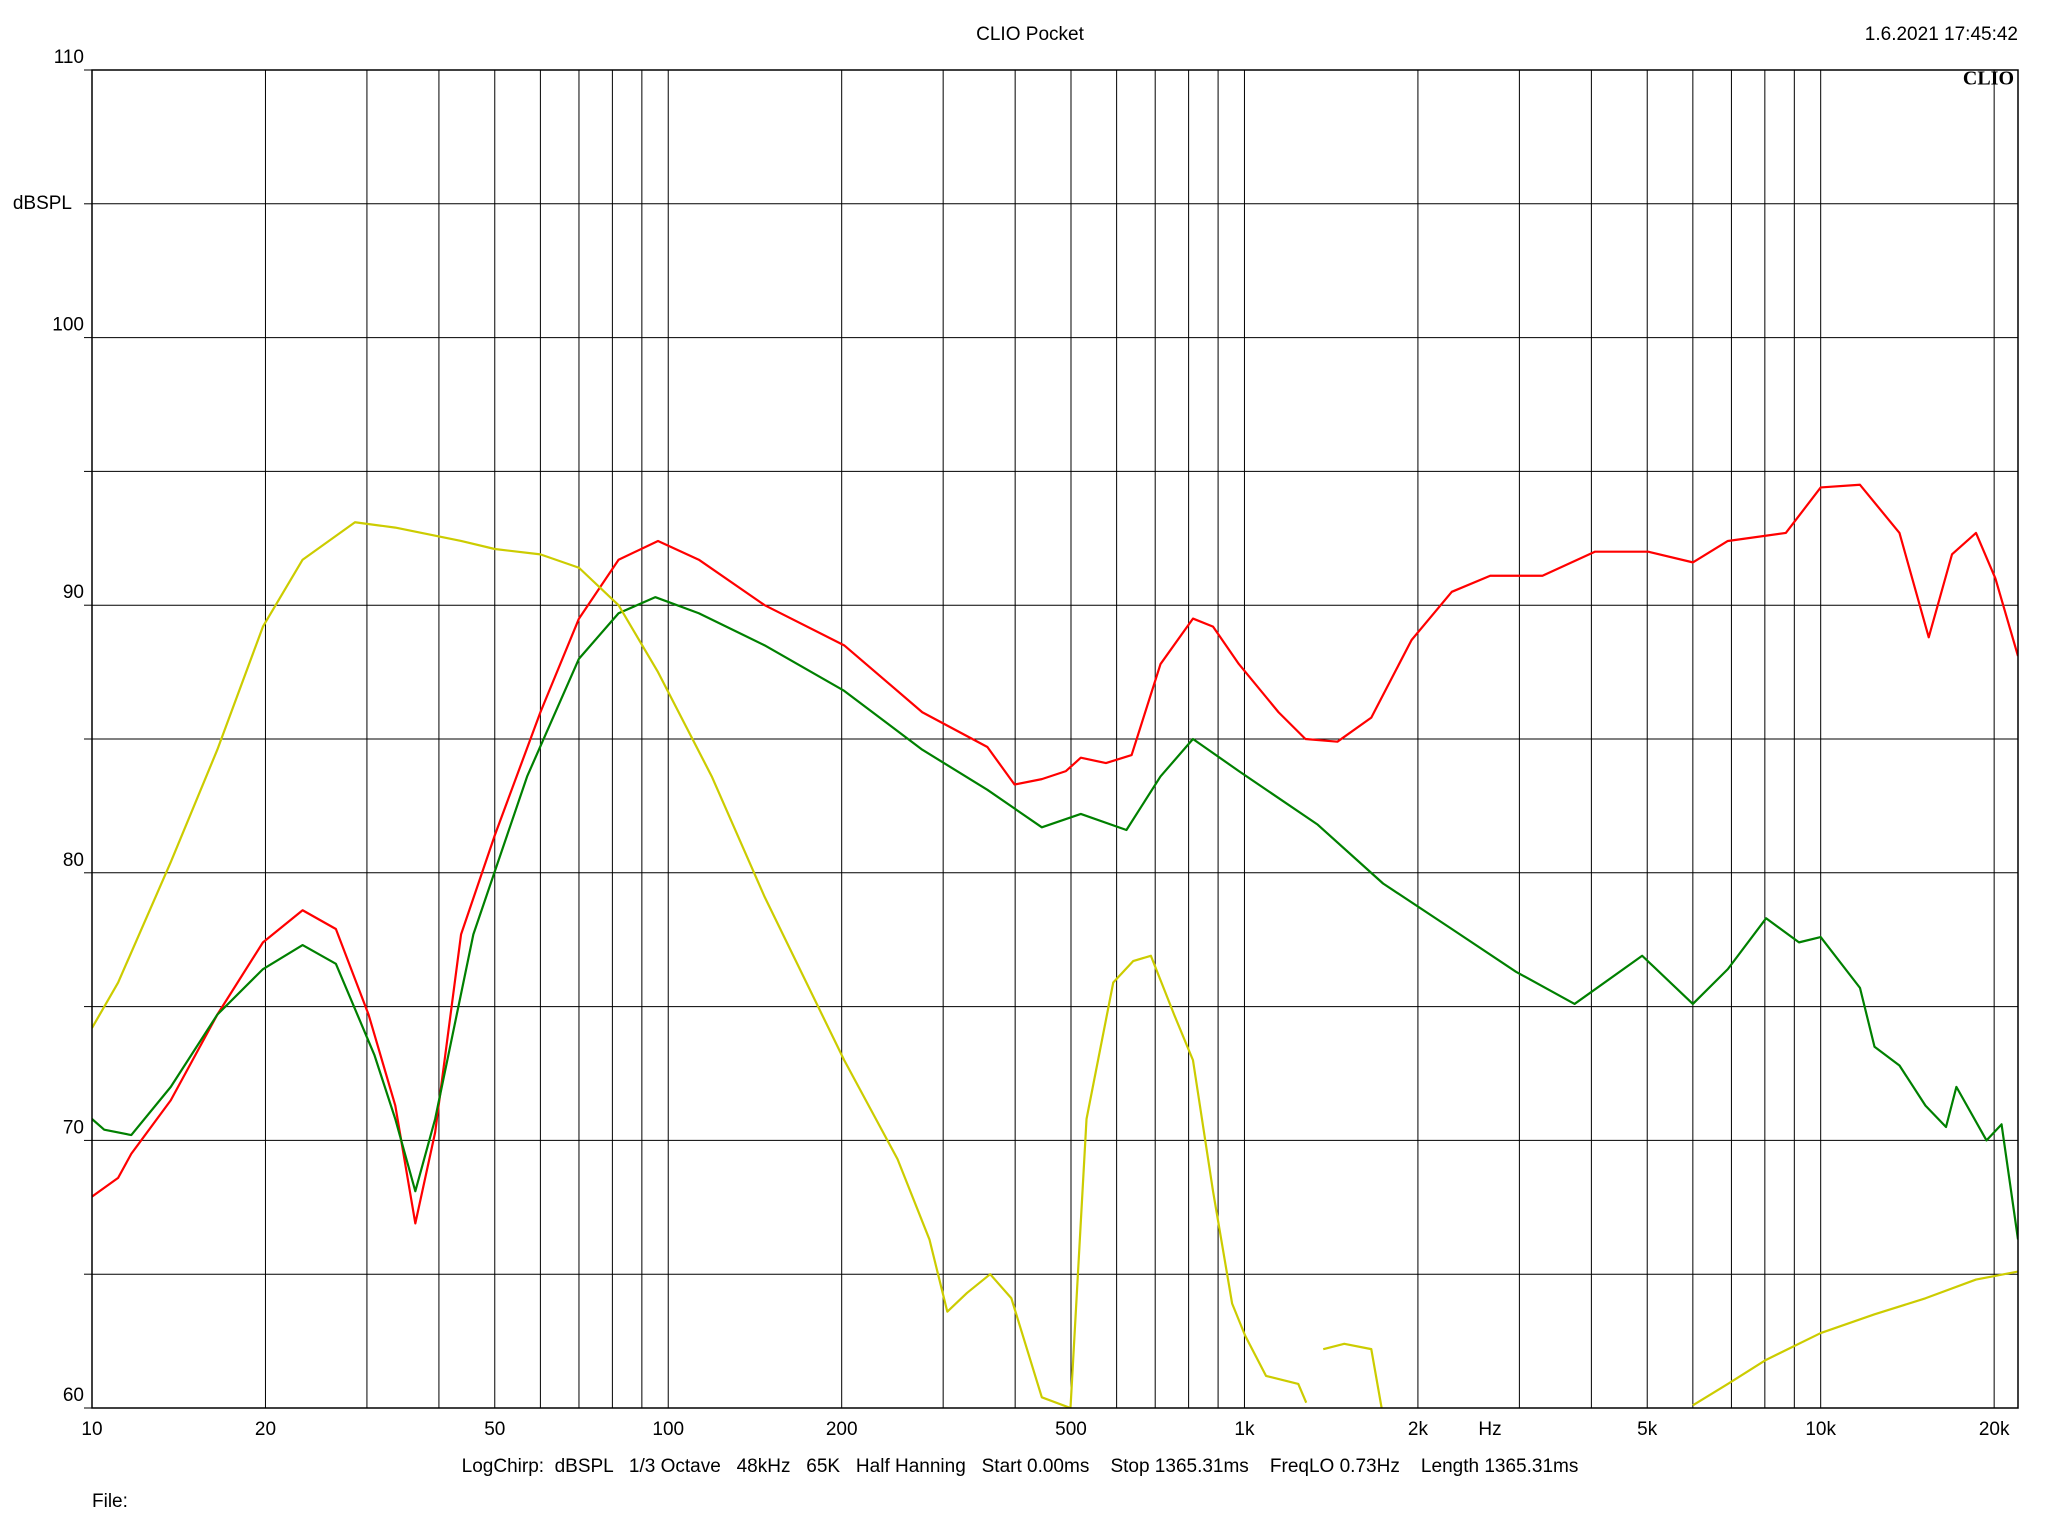 The width and height of the screenshot is (2048, 1536). I want to click on y-tick-label: 70, so click(73, 1127).